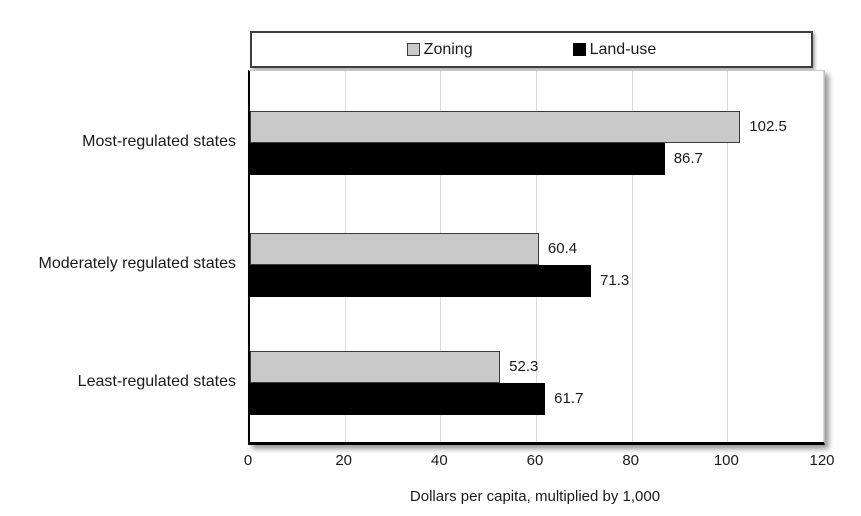  I want to click on bar-row-land-use-moderately-regulated-states: 71.3, so click(537, 281).